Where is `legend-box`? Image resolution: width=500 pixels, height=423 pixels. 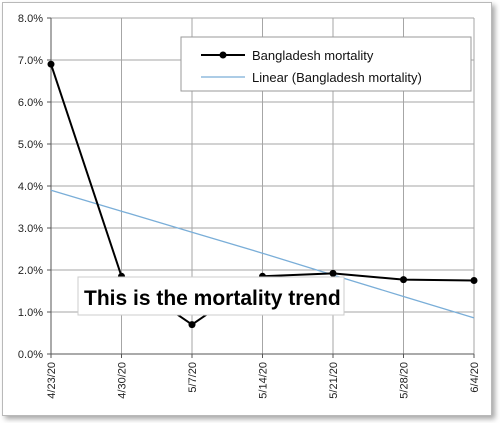
legend-box is located at coordinates (326, 64).